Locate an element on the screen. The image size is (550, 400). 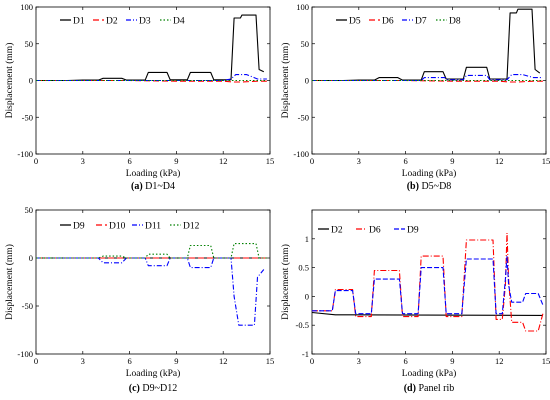
legend-label: D5 is located at coordinates (355, 22).